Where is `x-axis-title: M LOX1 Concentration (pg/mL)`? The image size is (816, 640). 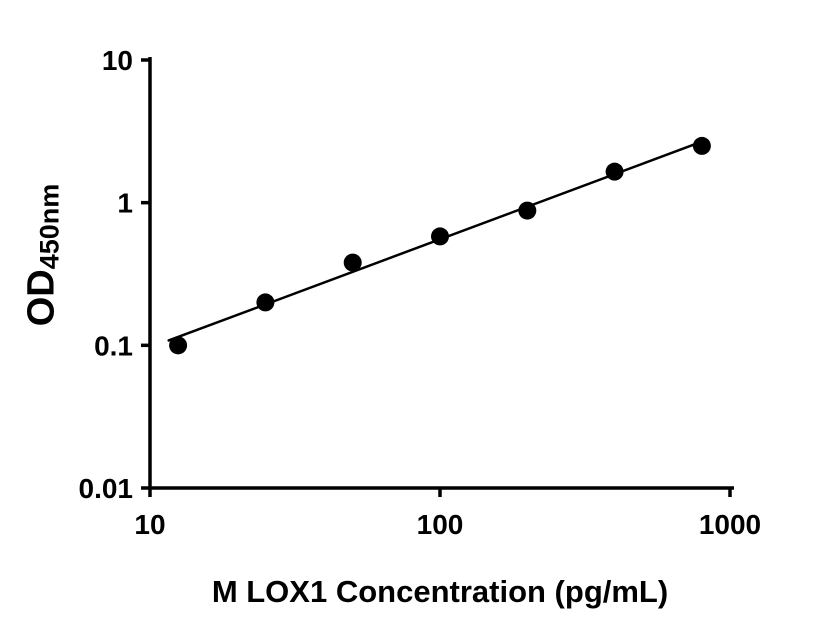
x-axis-title: M LOX1 Concentration (pg/mL) is located at coordinates (440, 591).